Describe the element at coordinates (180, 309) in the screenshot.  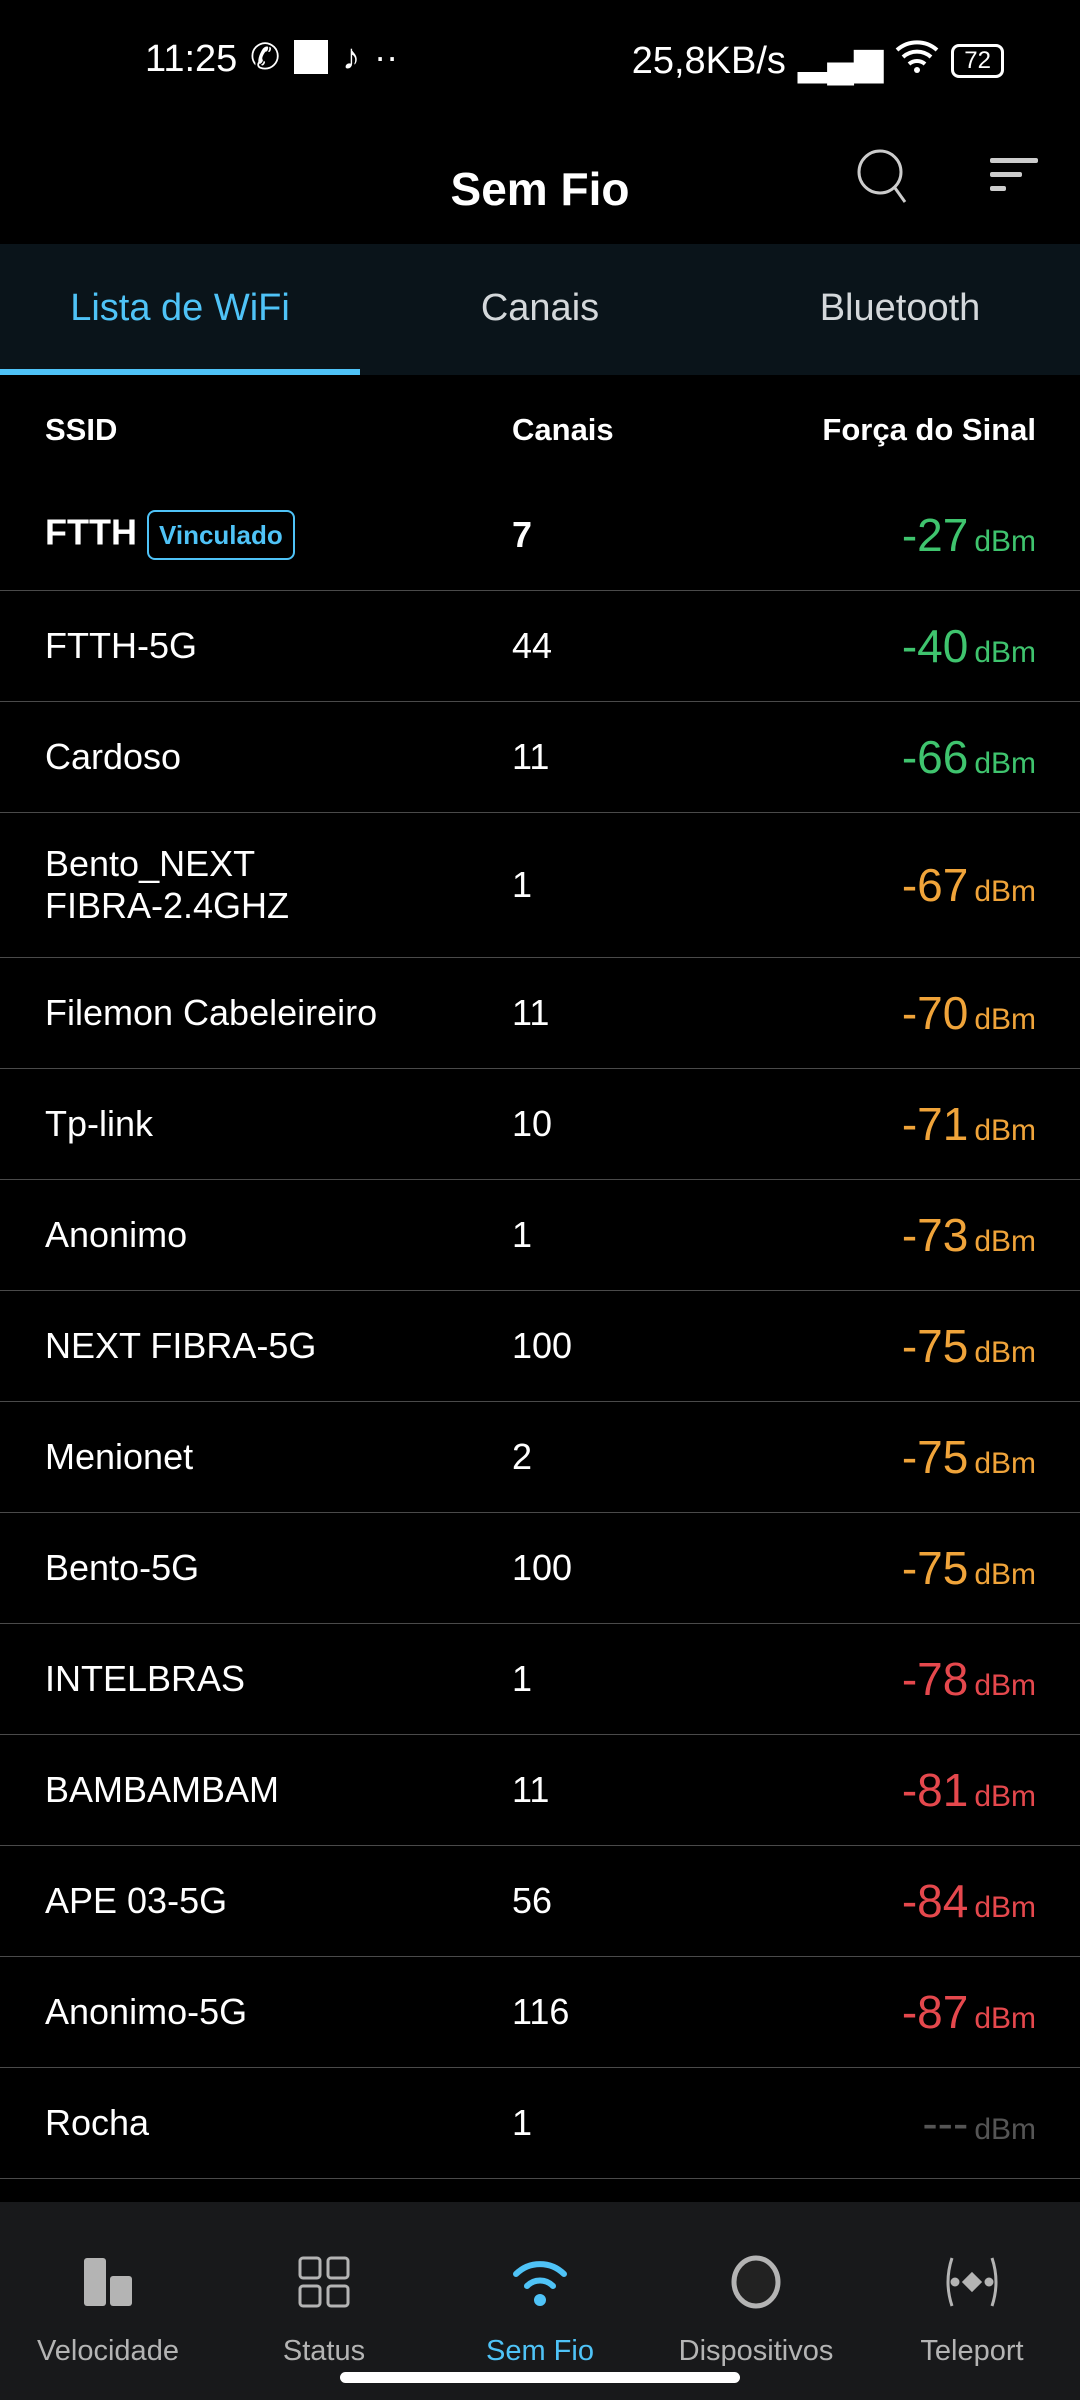
I see `tab-wifi-list: Lista de WiFi` at that location.